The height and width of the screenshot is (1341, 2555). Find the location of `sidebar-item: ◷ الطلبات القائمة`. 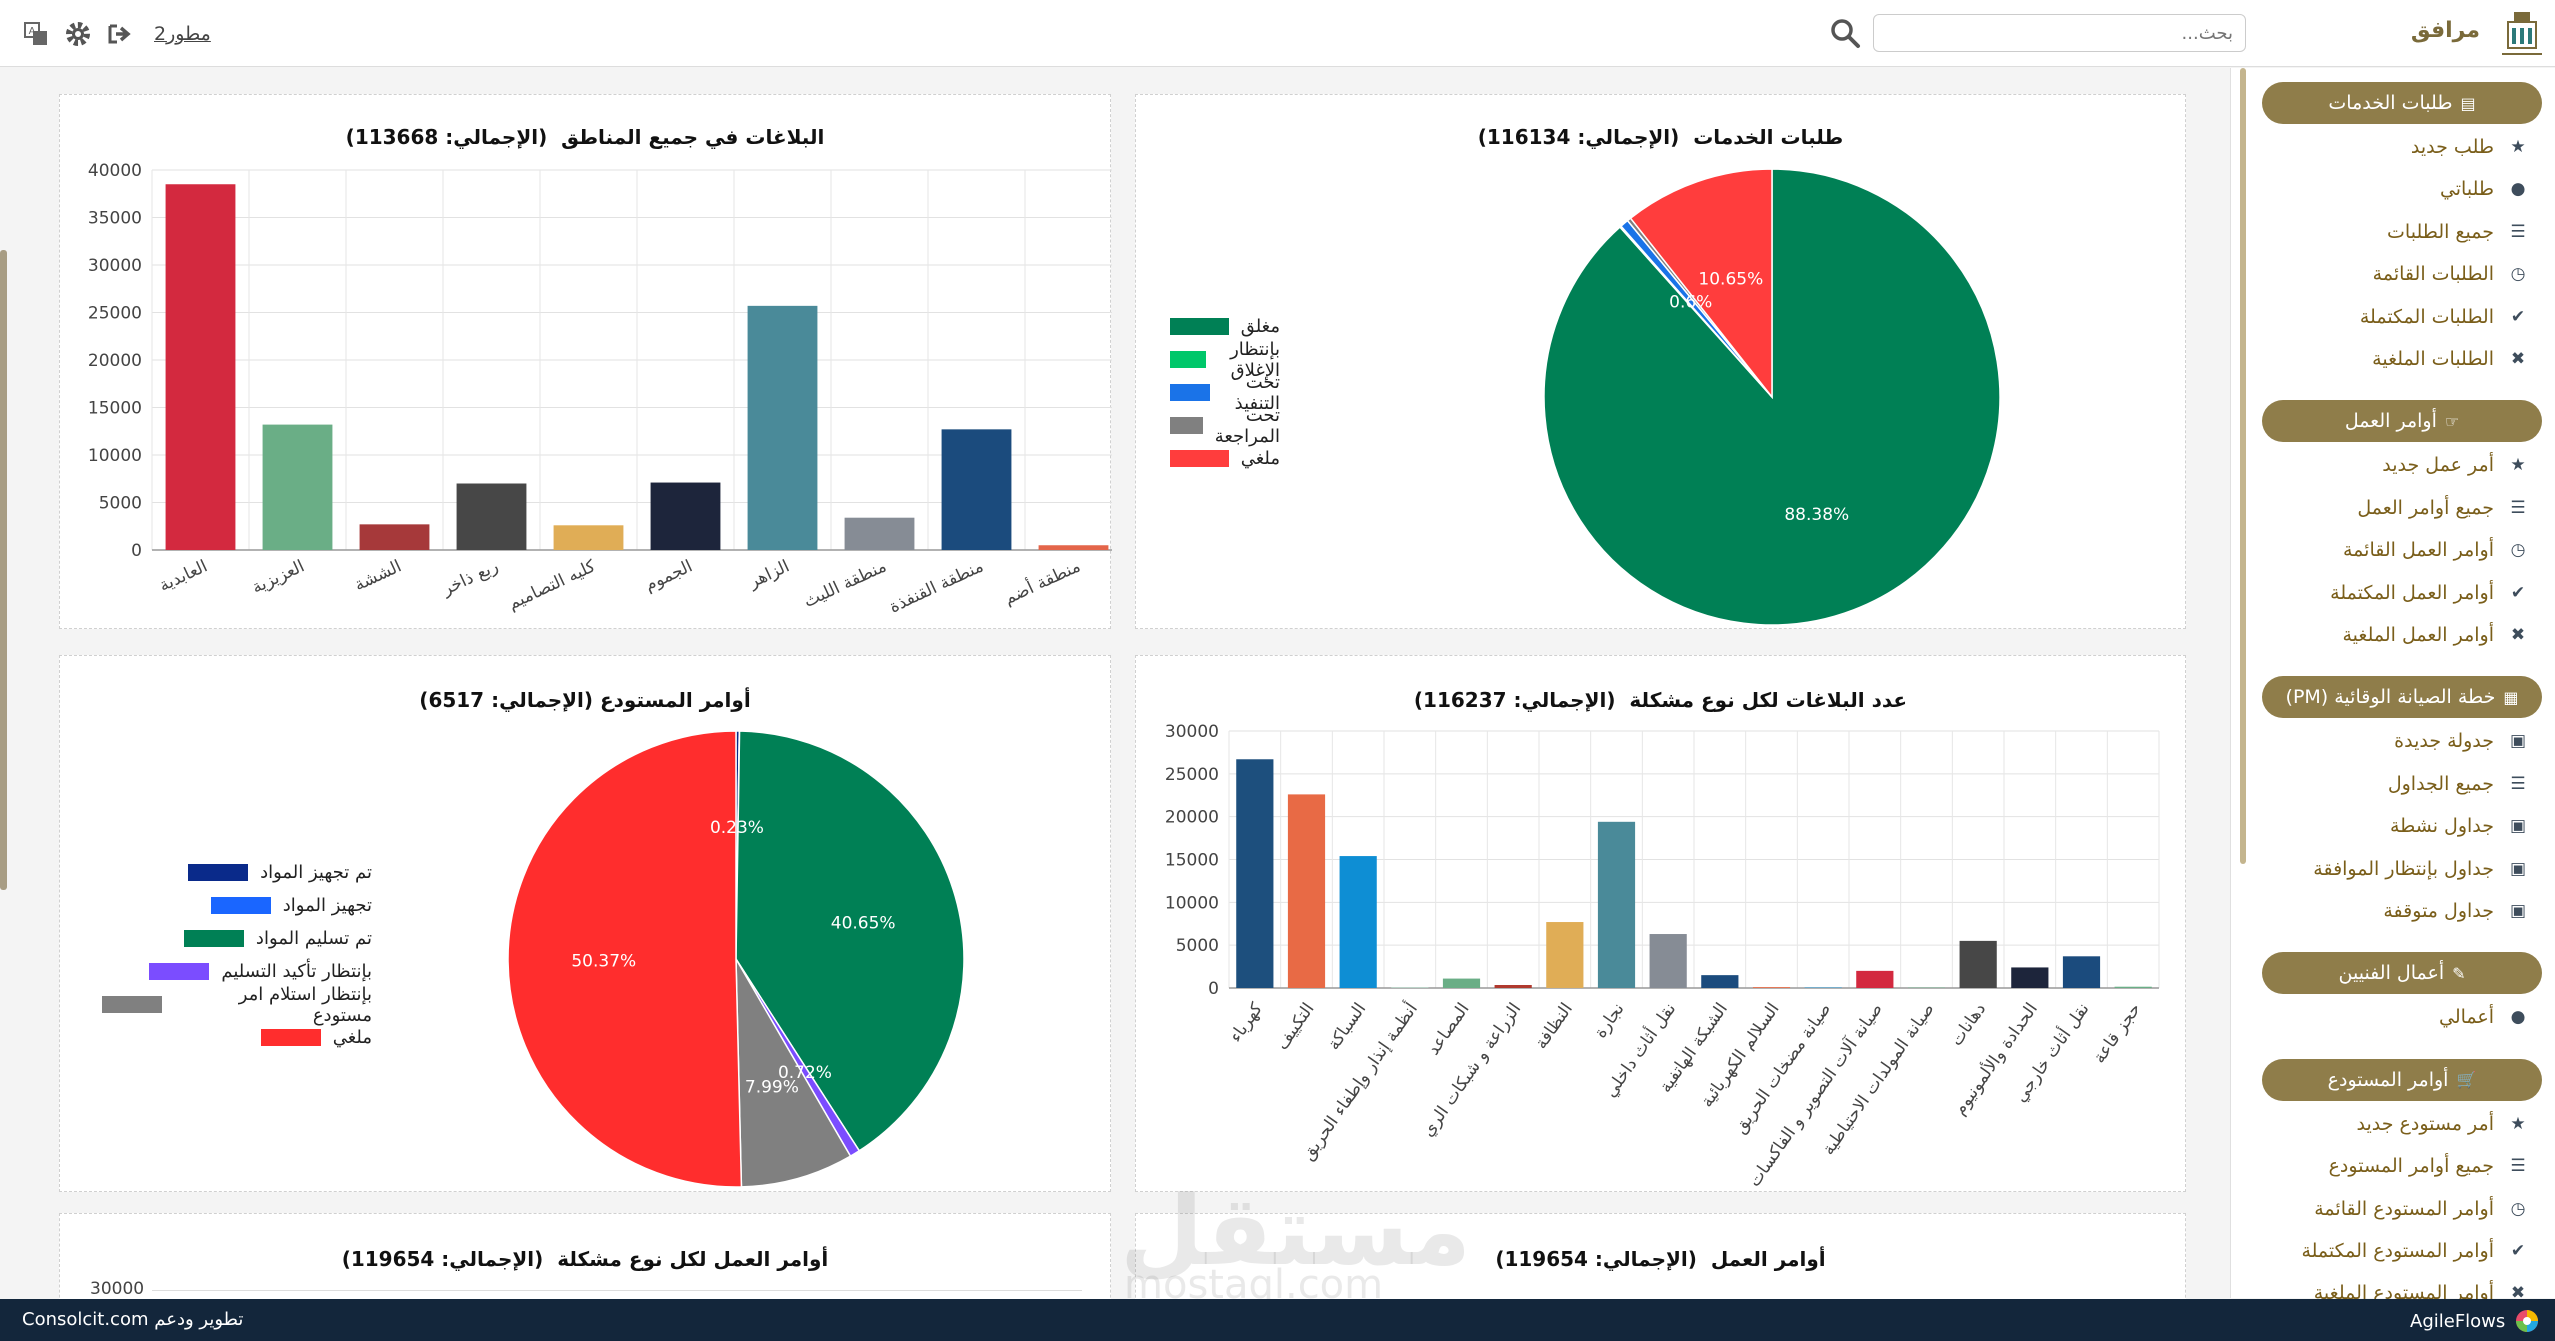

sidebar-item: ◷ الطلبات القائمة is located at coordinates (2394, 274).